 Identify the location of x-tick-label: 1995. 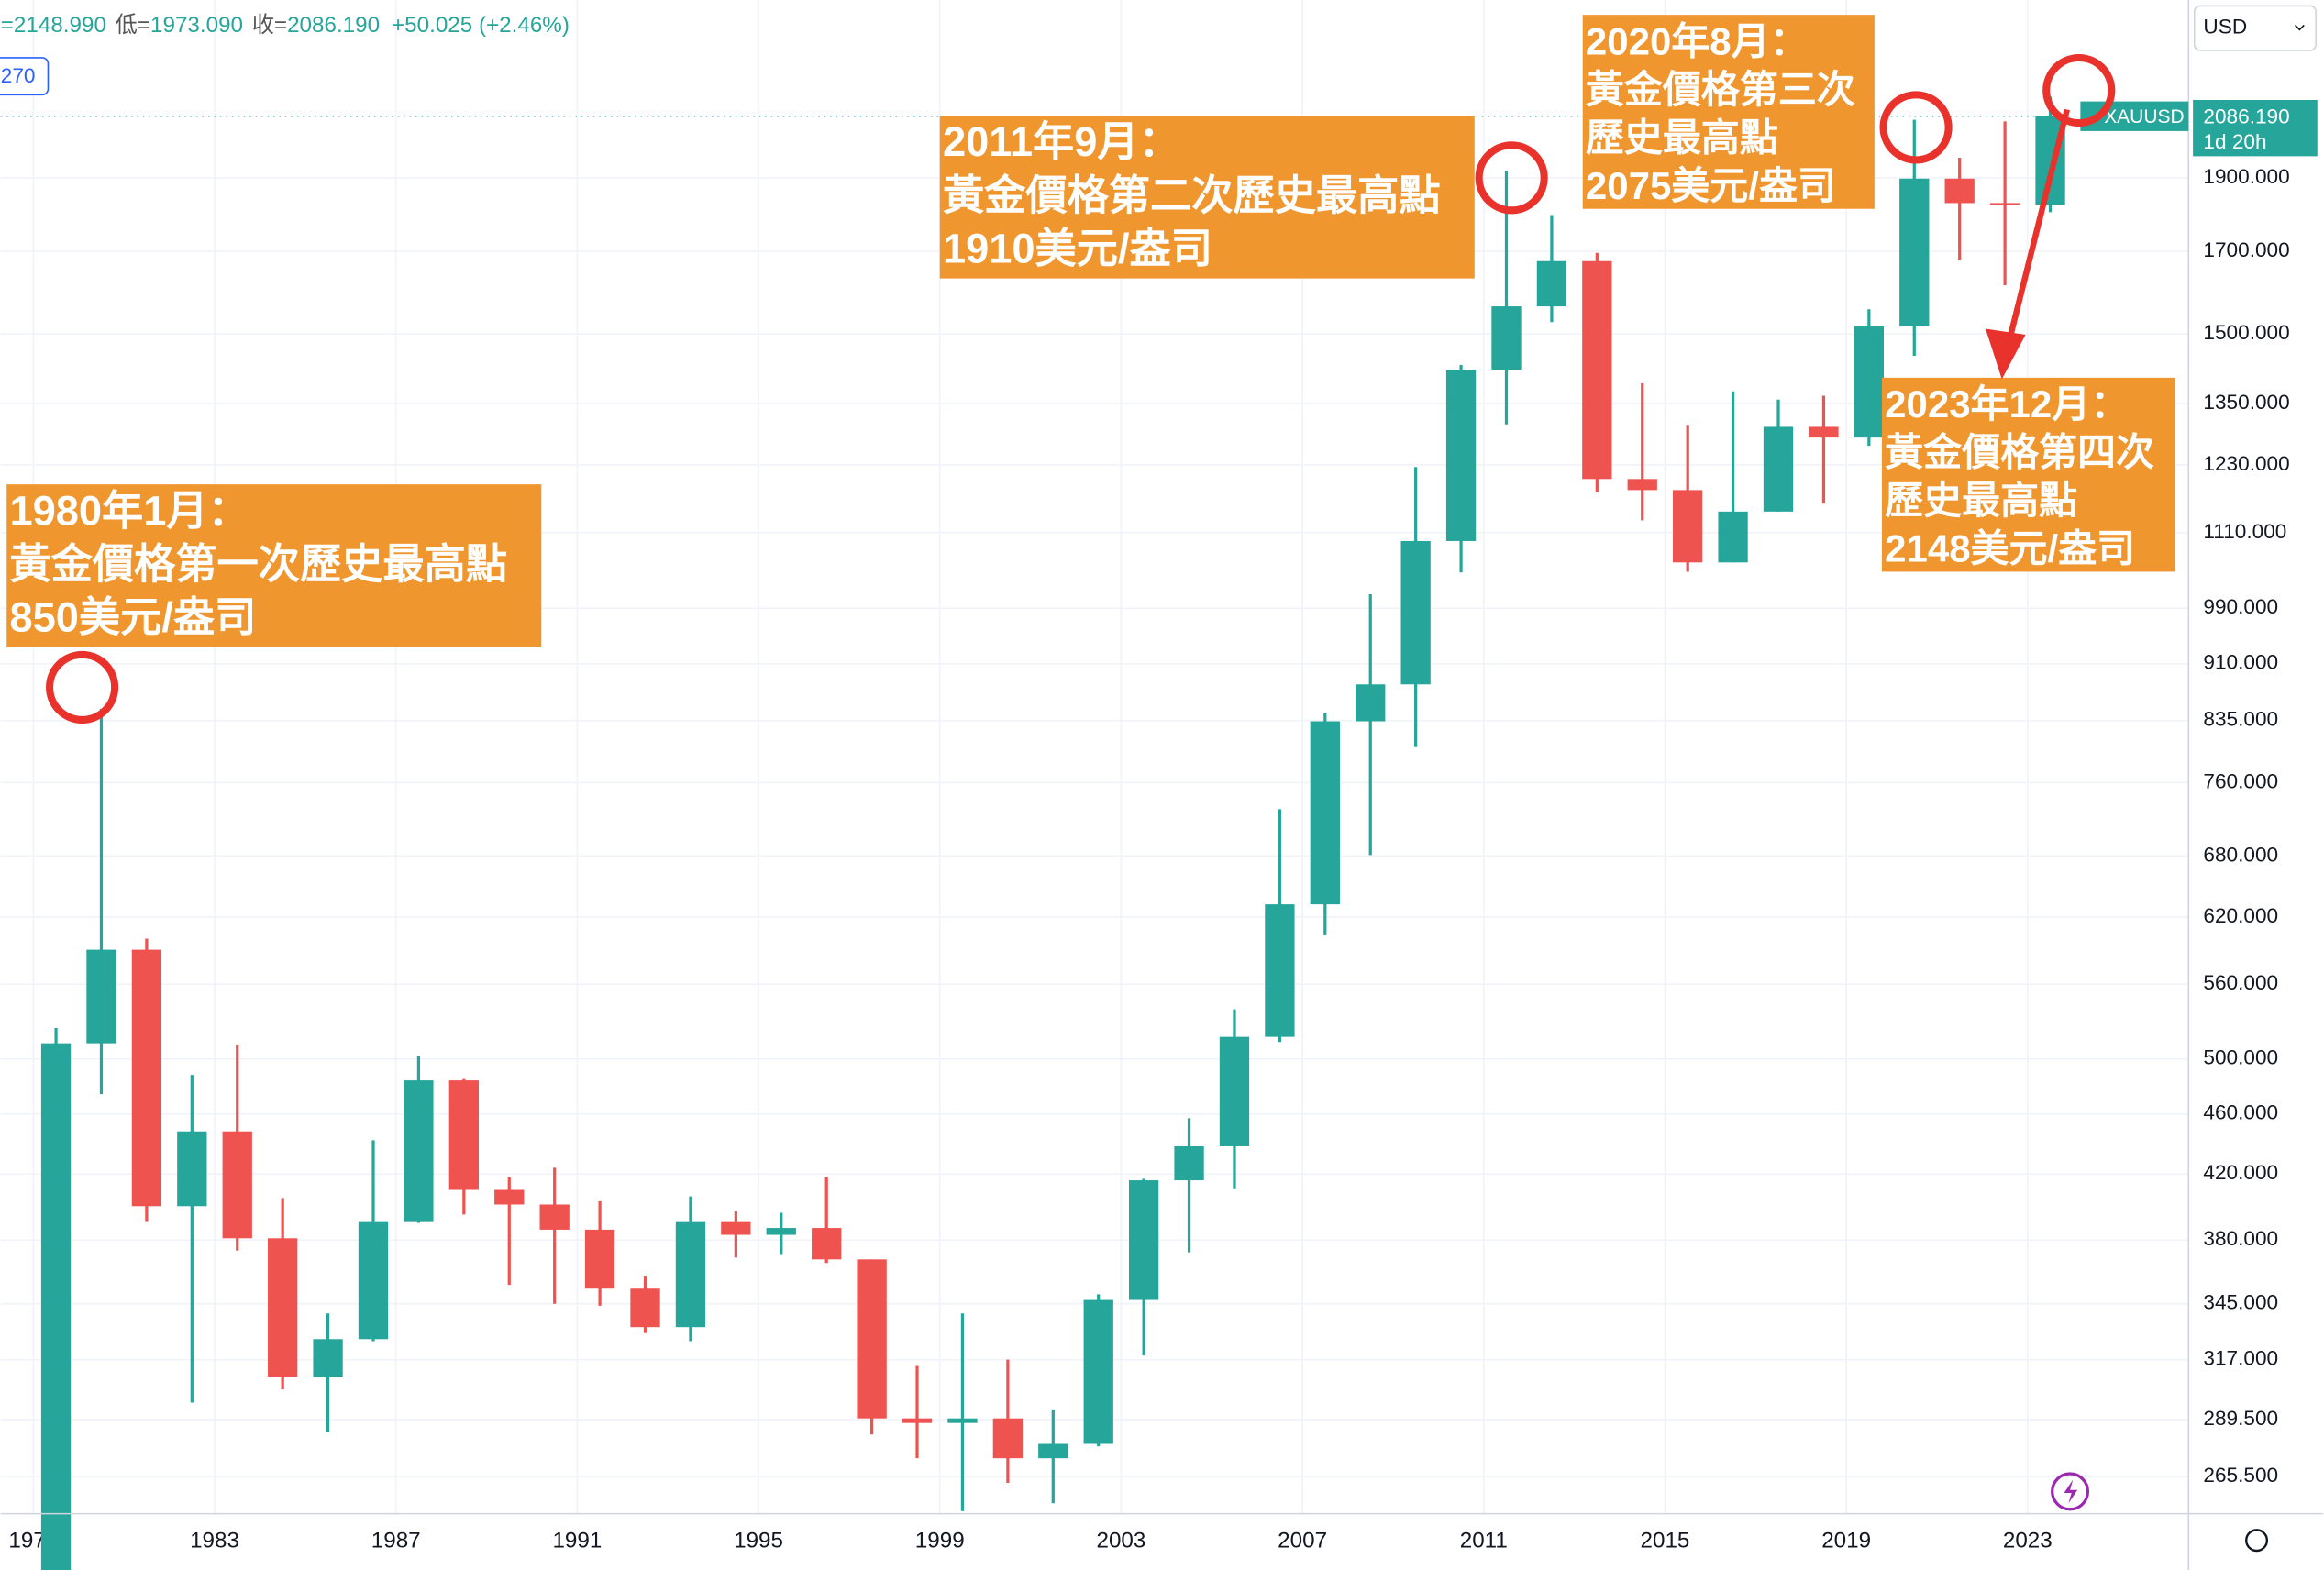
(758, 1541).